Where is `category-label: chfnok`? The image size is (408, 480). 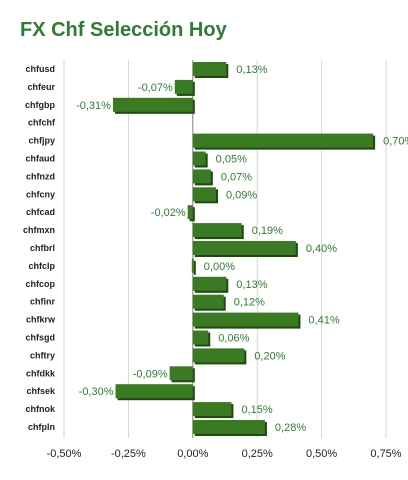 category-label: chfnok is located at coordinates (40, 409).